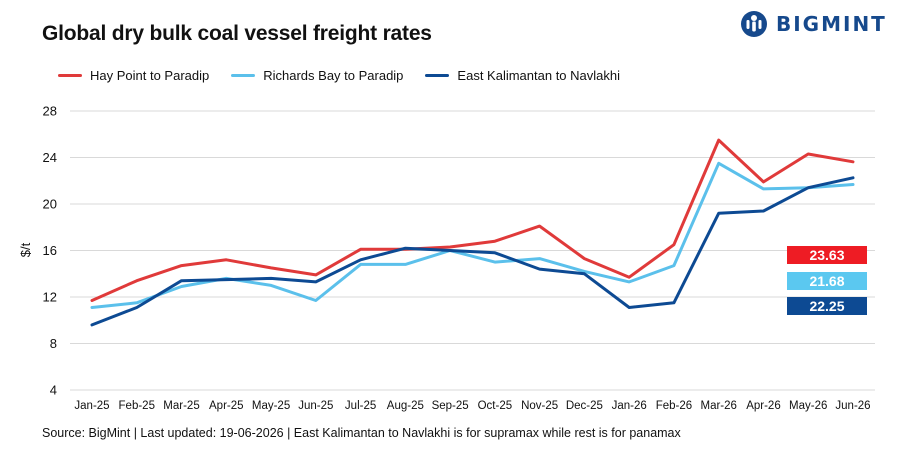 The height and width of the screenshot is (456, 897). I want to click on end-label-2: 22.25, so click(827, 306).